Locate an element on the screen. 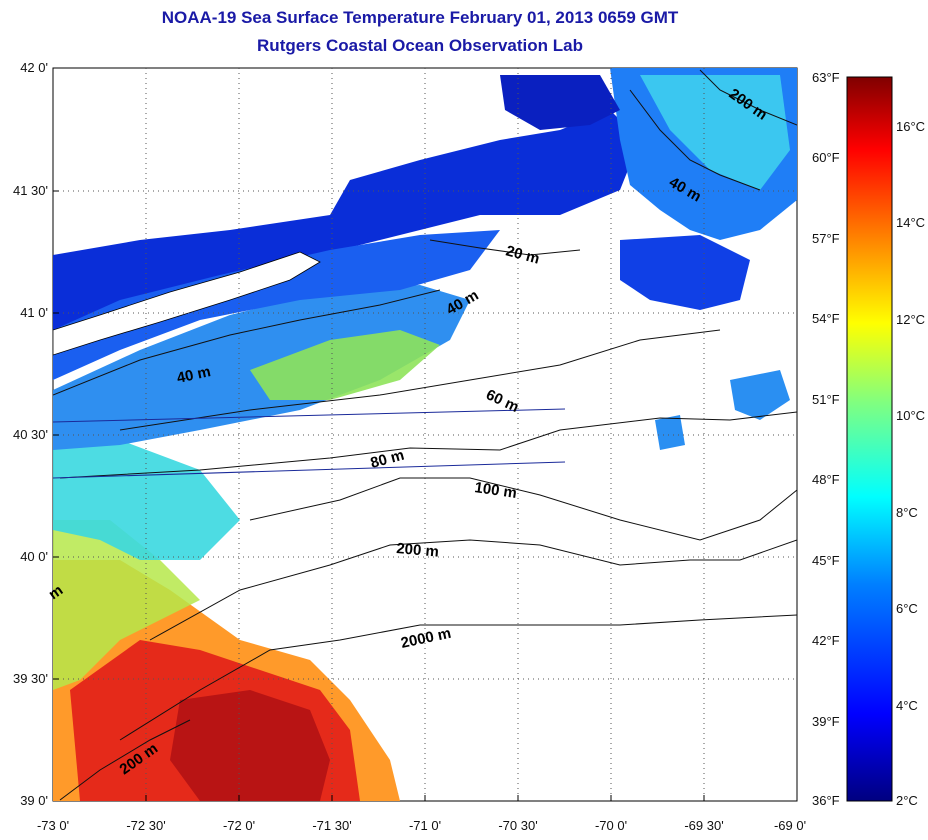  sst-nantucket-patch is located at coordinates (685, 272).